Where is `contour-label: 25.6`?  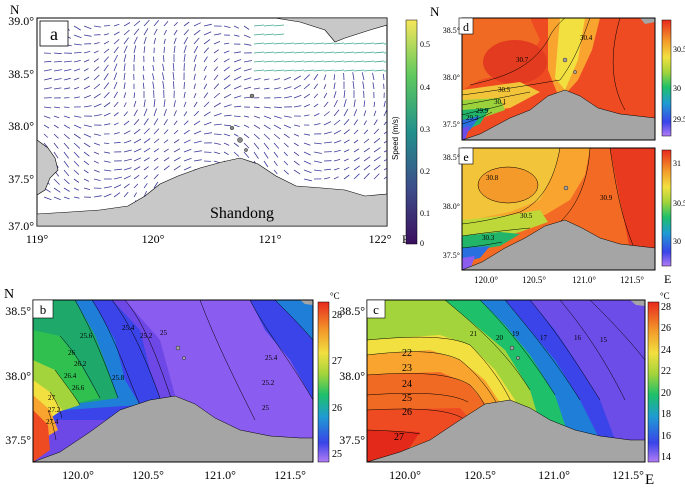
contour-label: 25.6 is located at coordinates (86, 336).